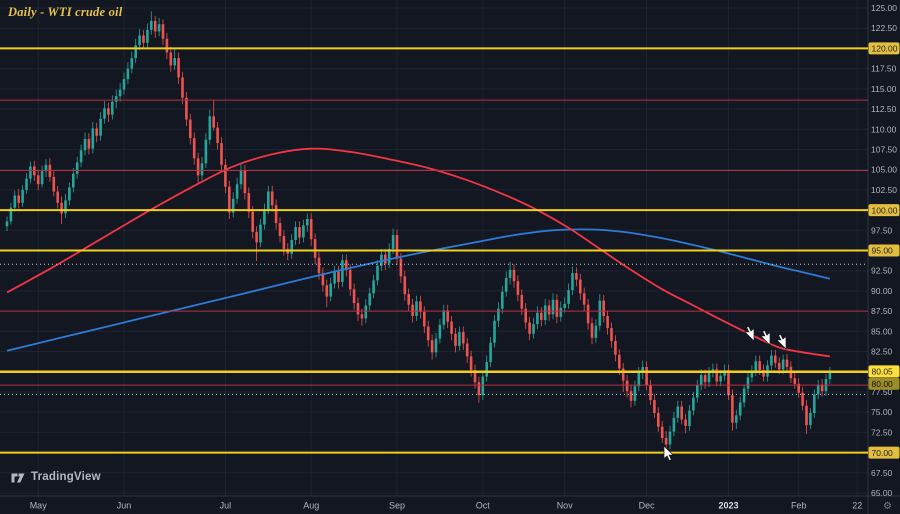 Image resolution: width=900 pixels, height=514 pixels. I want to click on annotations-layer: ⚙, so click(777, 418).